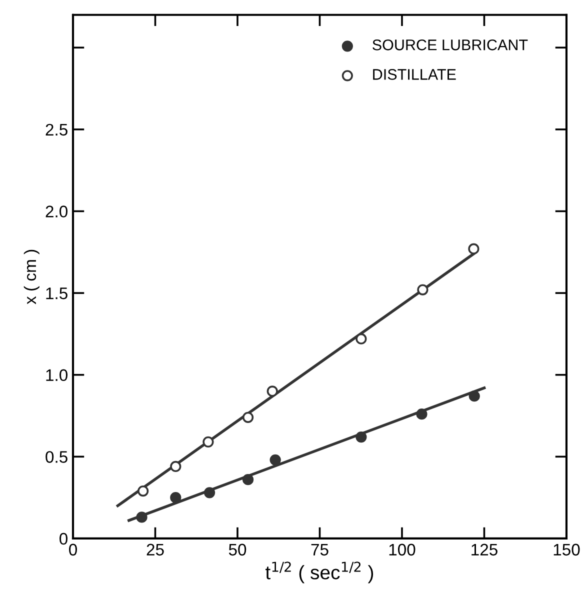  What do you see at coordinates (155, 550) in the screenshot?
I see `x-tick-label: 25` at bounding box center [155, 550].